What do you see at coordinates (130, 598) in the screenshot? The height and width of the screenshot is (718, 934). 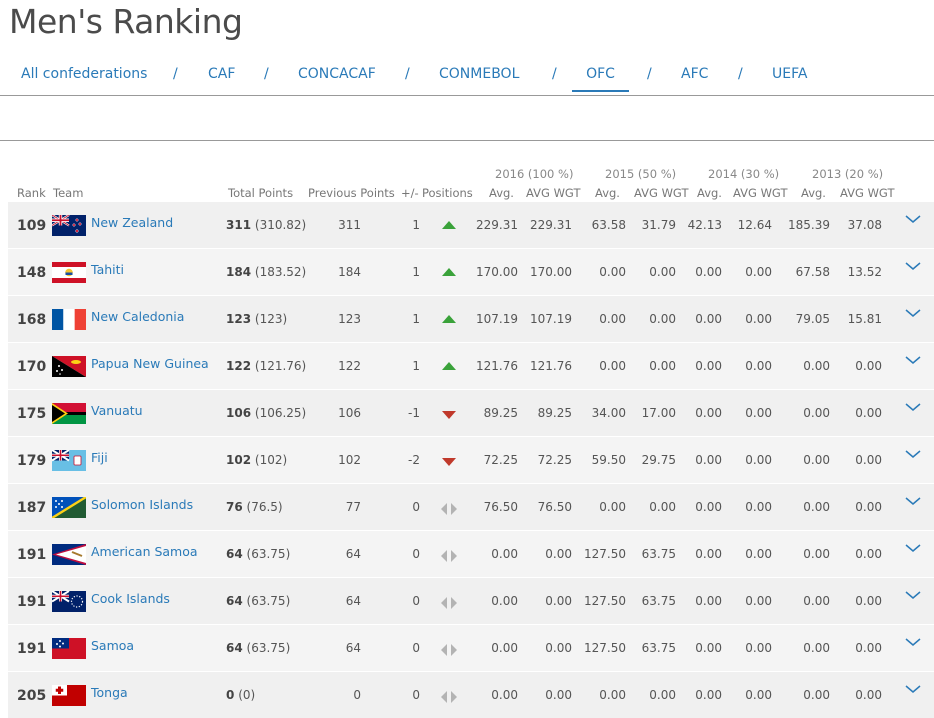 I see `team-link: Cook Islands` at bounding box center [130, 598].